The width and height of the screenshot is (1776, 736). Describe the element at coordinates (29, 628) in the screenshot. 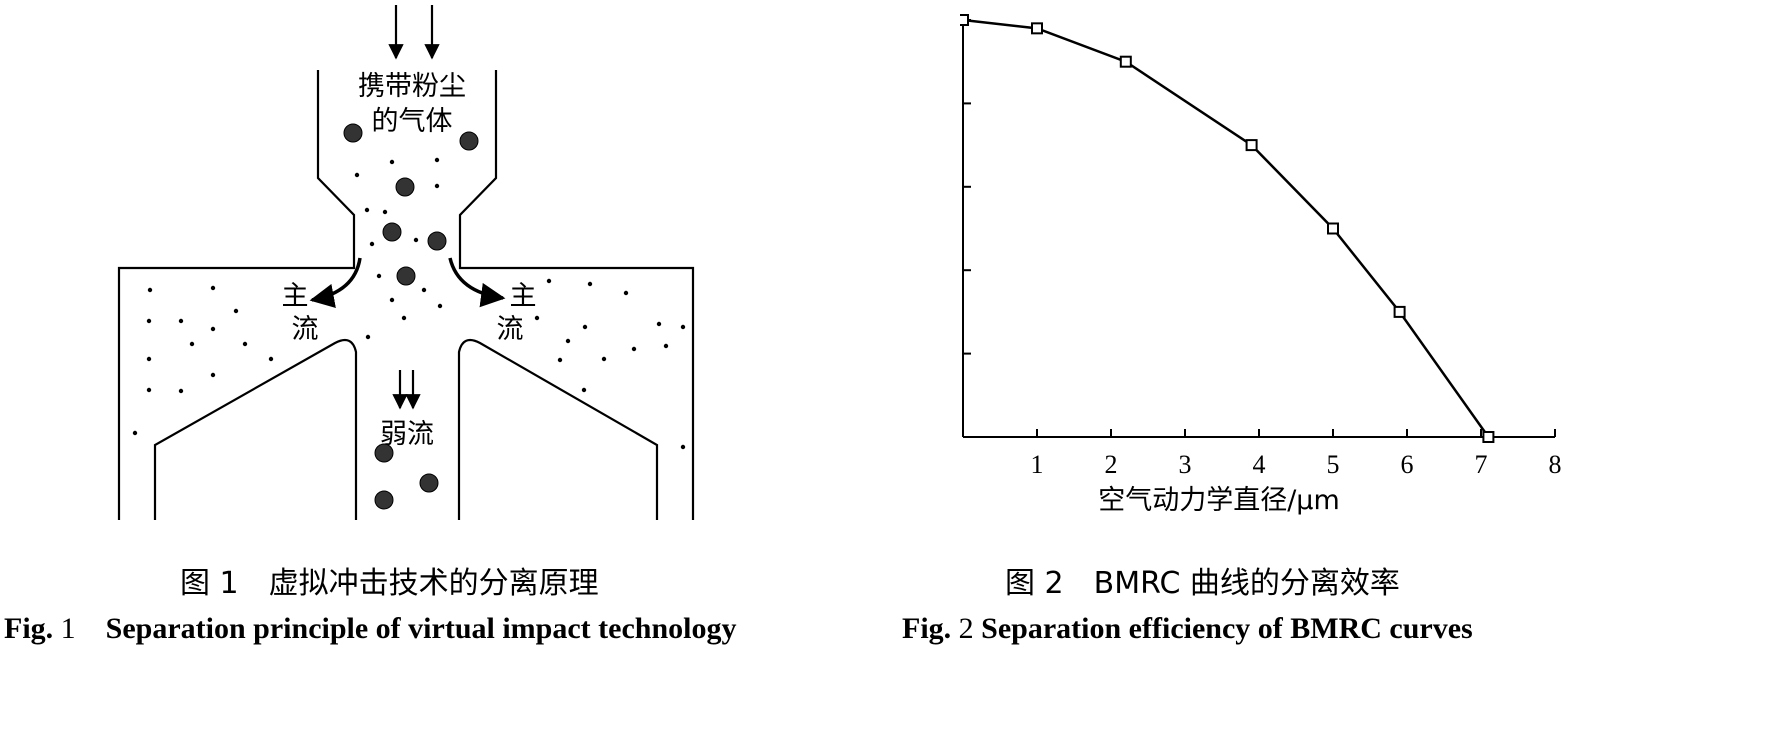

I see `fig1-caption-en-label: Fig.` at that location.